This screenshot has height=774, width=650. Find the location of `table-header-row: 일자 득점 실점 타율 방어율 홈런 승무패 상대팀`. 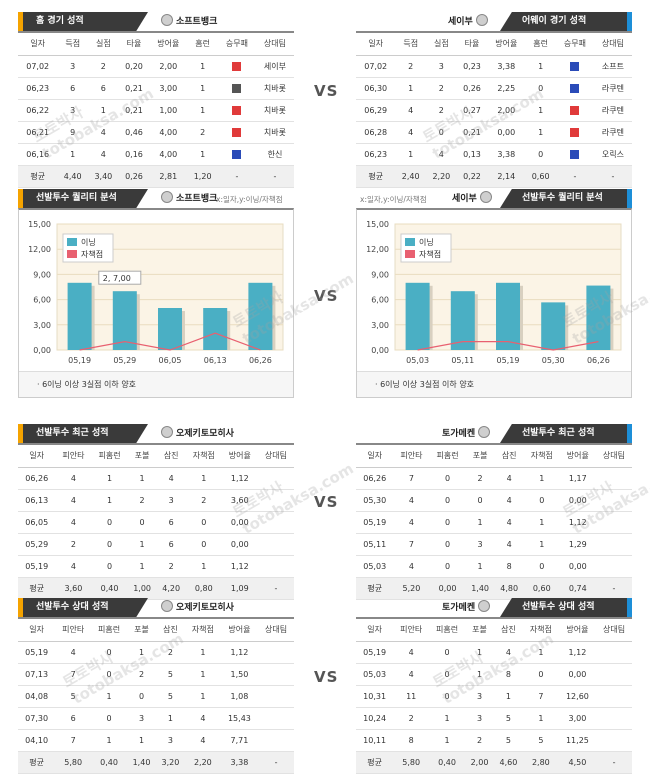

table-header-row: 일자 득점 실점 타율 방어율 홈런 승무패 상대팀 is located at coordinates (156, 44).